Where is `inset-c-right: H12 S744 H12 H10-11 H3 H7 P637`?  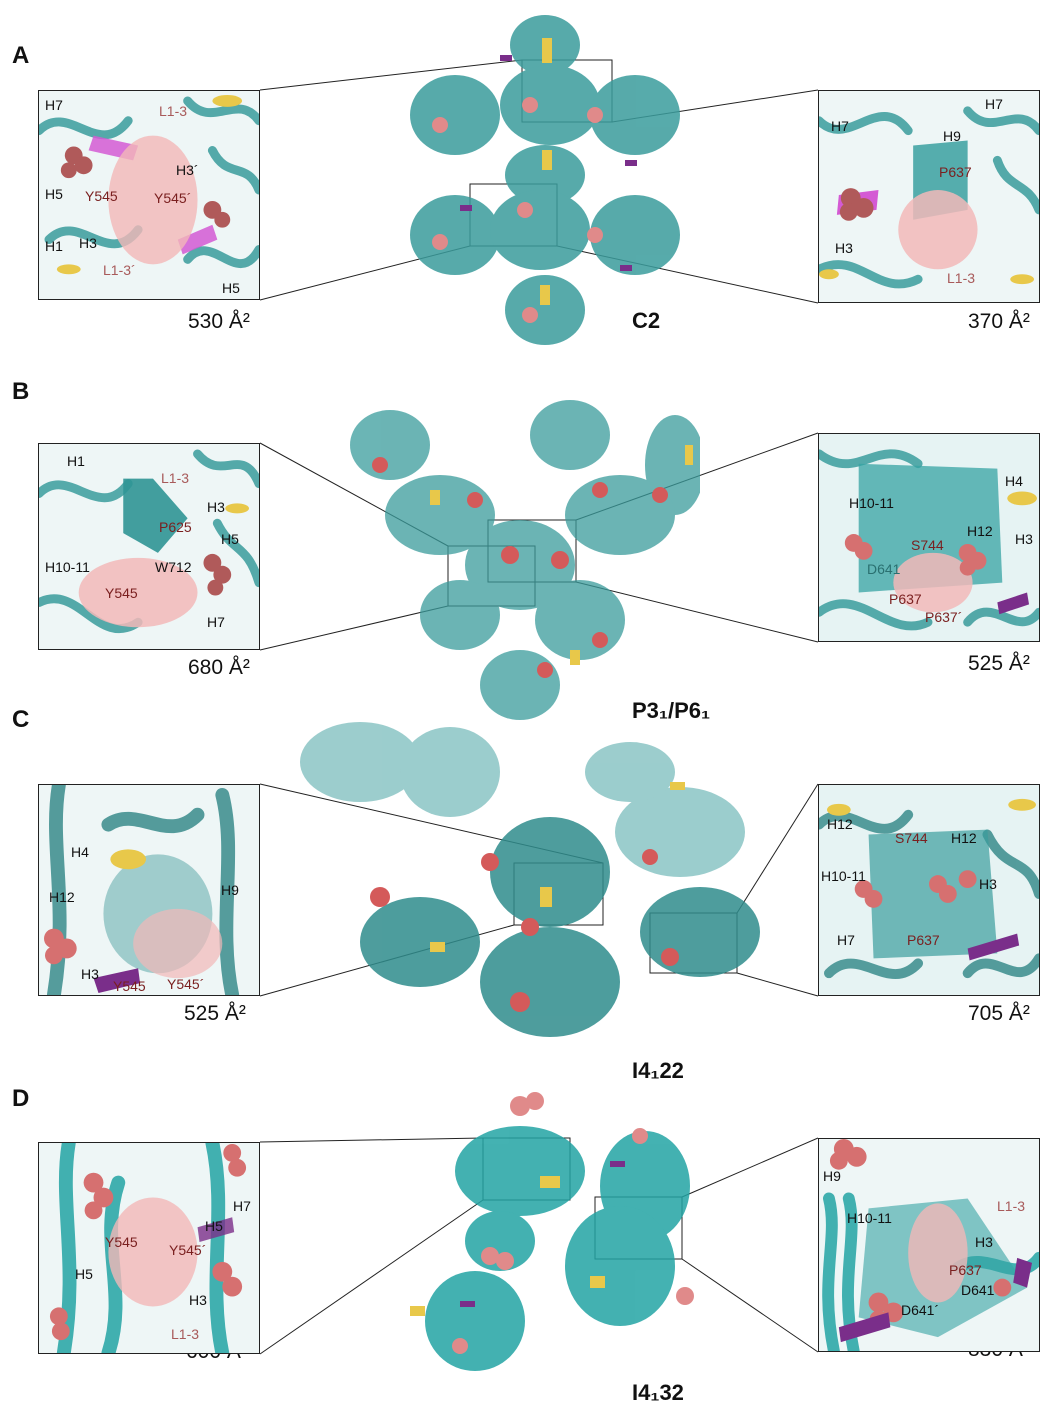 inset-c-right: H12 S744 H12 H10-11 H3 H7 P637 is located at coordinates (929, 890).